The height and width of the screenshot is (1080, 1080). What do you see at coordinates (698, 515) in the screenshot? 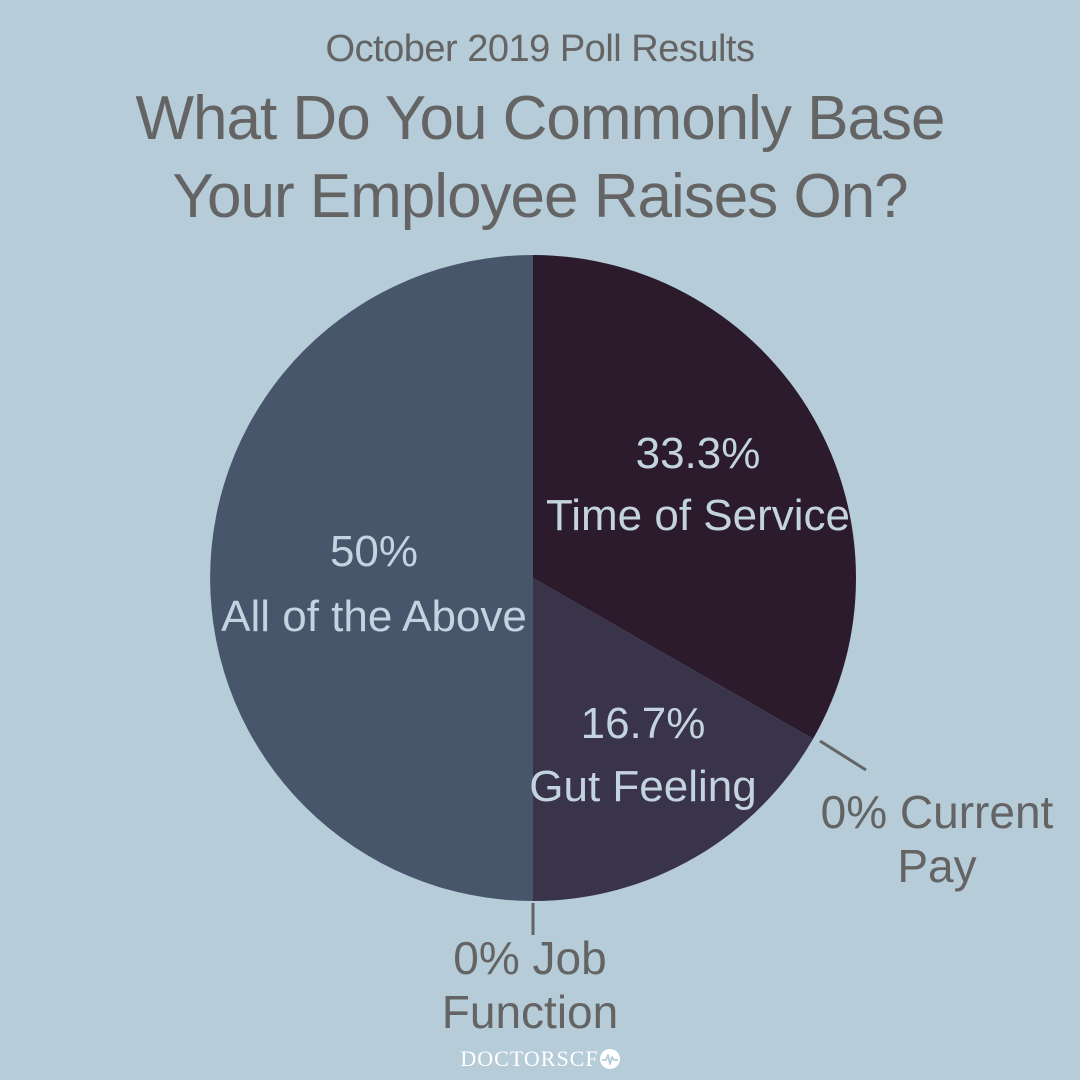
I see `slice-category-label: Time of Service` at bounding box center [698, 515].